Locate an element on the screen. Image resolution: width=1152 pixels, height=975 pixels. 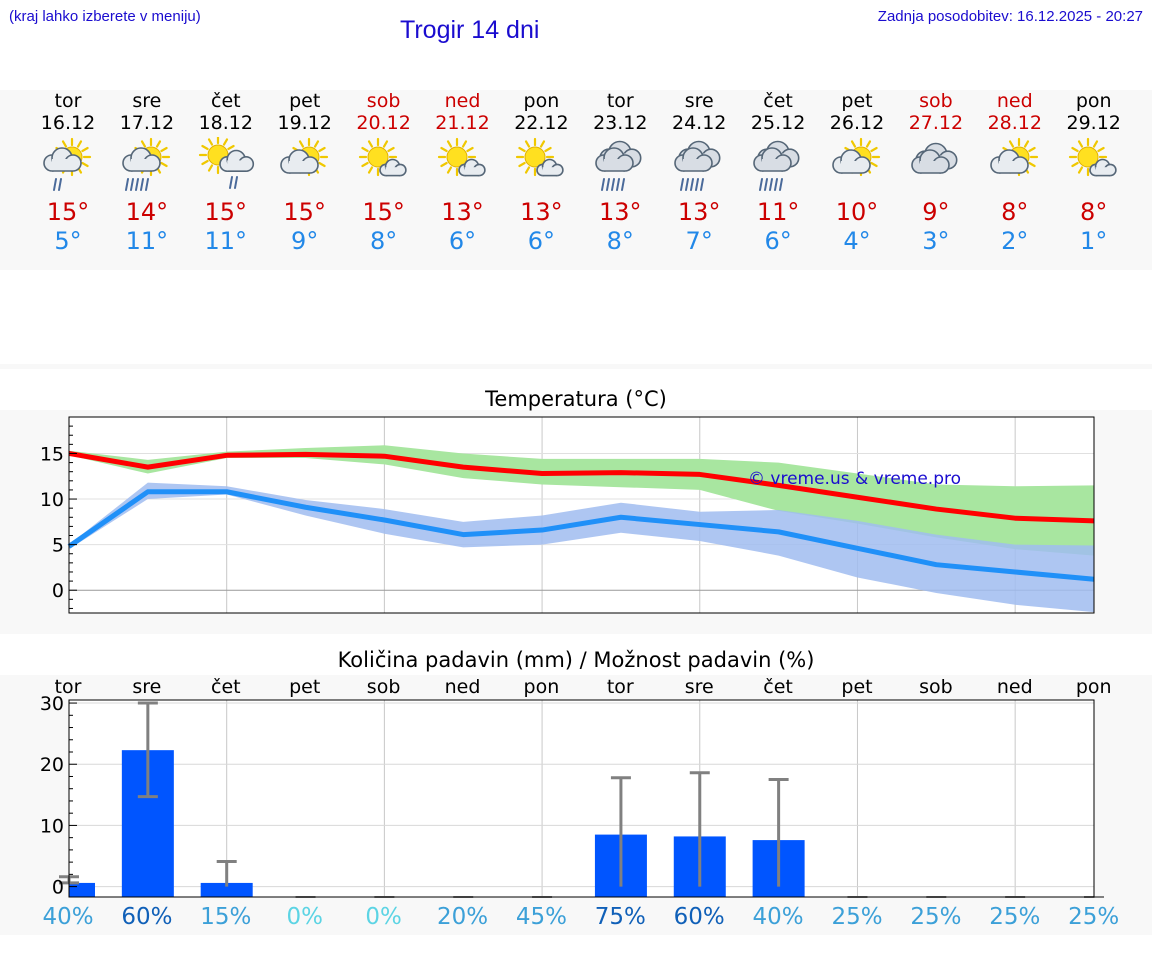
max-temperature-line is located at coordinates (581, 487).